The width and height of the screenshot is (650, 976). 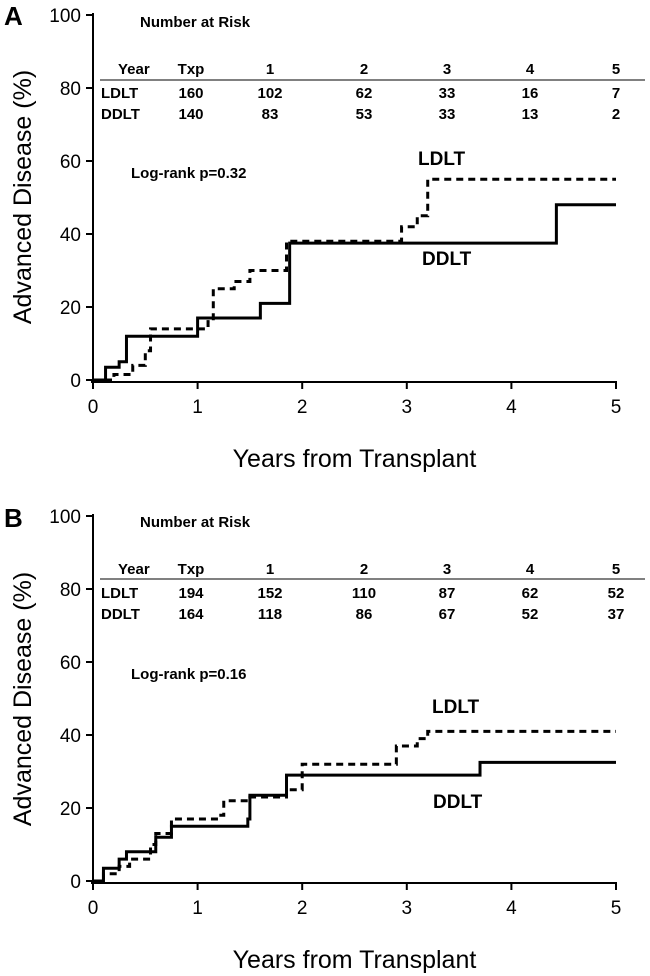 What do you see at coordinates (616, 114) in the screenshot?
I see `risk-cell: 2` at bounding box center [616, 114].